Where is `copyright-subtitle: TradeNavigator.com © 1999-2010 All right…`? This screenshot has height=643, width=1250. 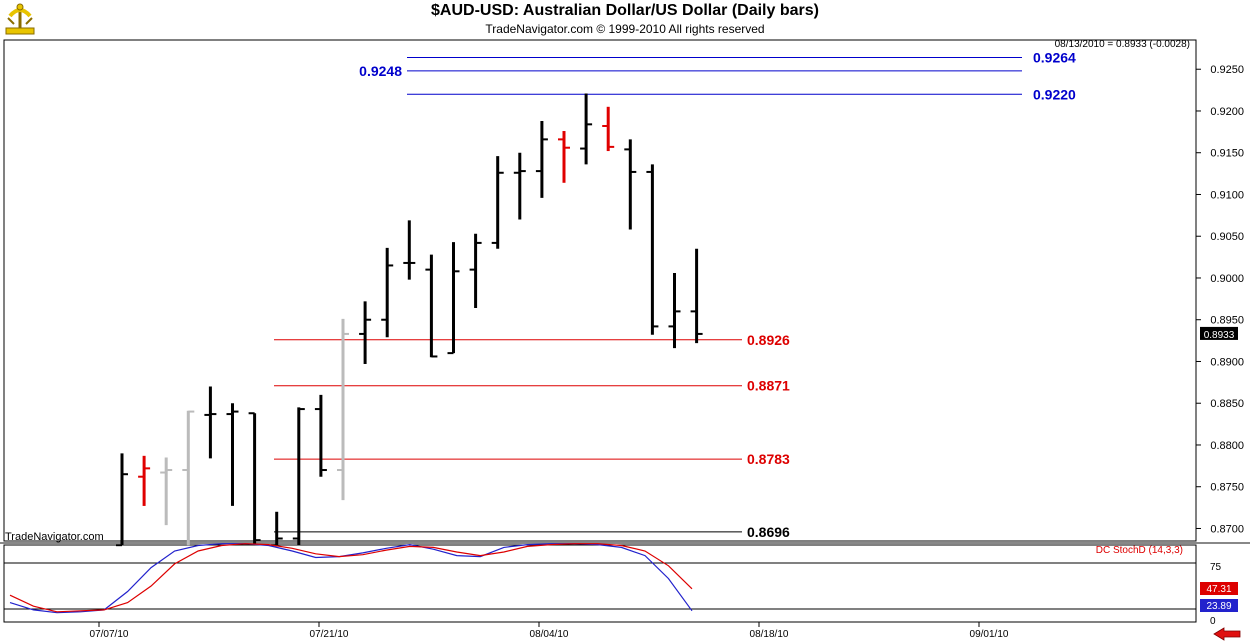
copyright-subtitle: TradeNavigator.com © 1999-2010 All right… is located at coordinates (625, 29).